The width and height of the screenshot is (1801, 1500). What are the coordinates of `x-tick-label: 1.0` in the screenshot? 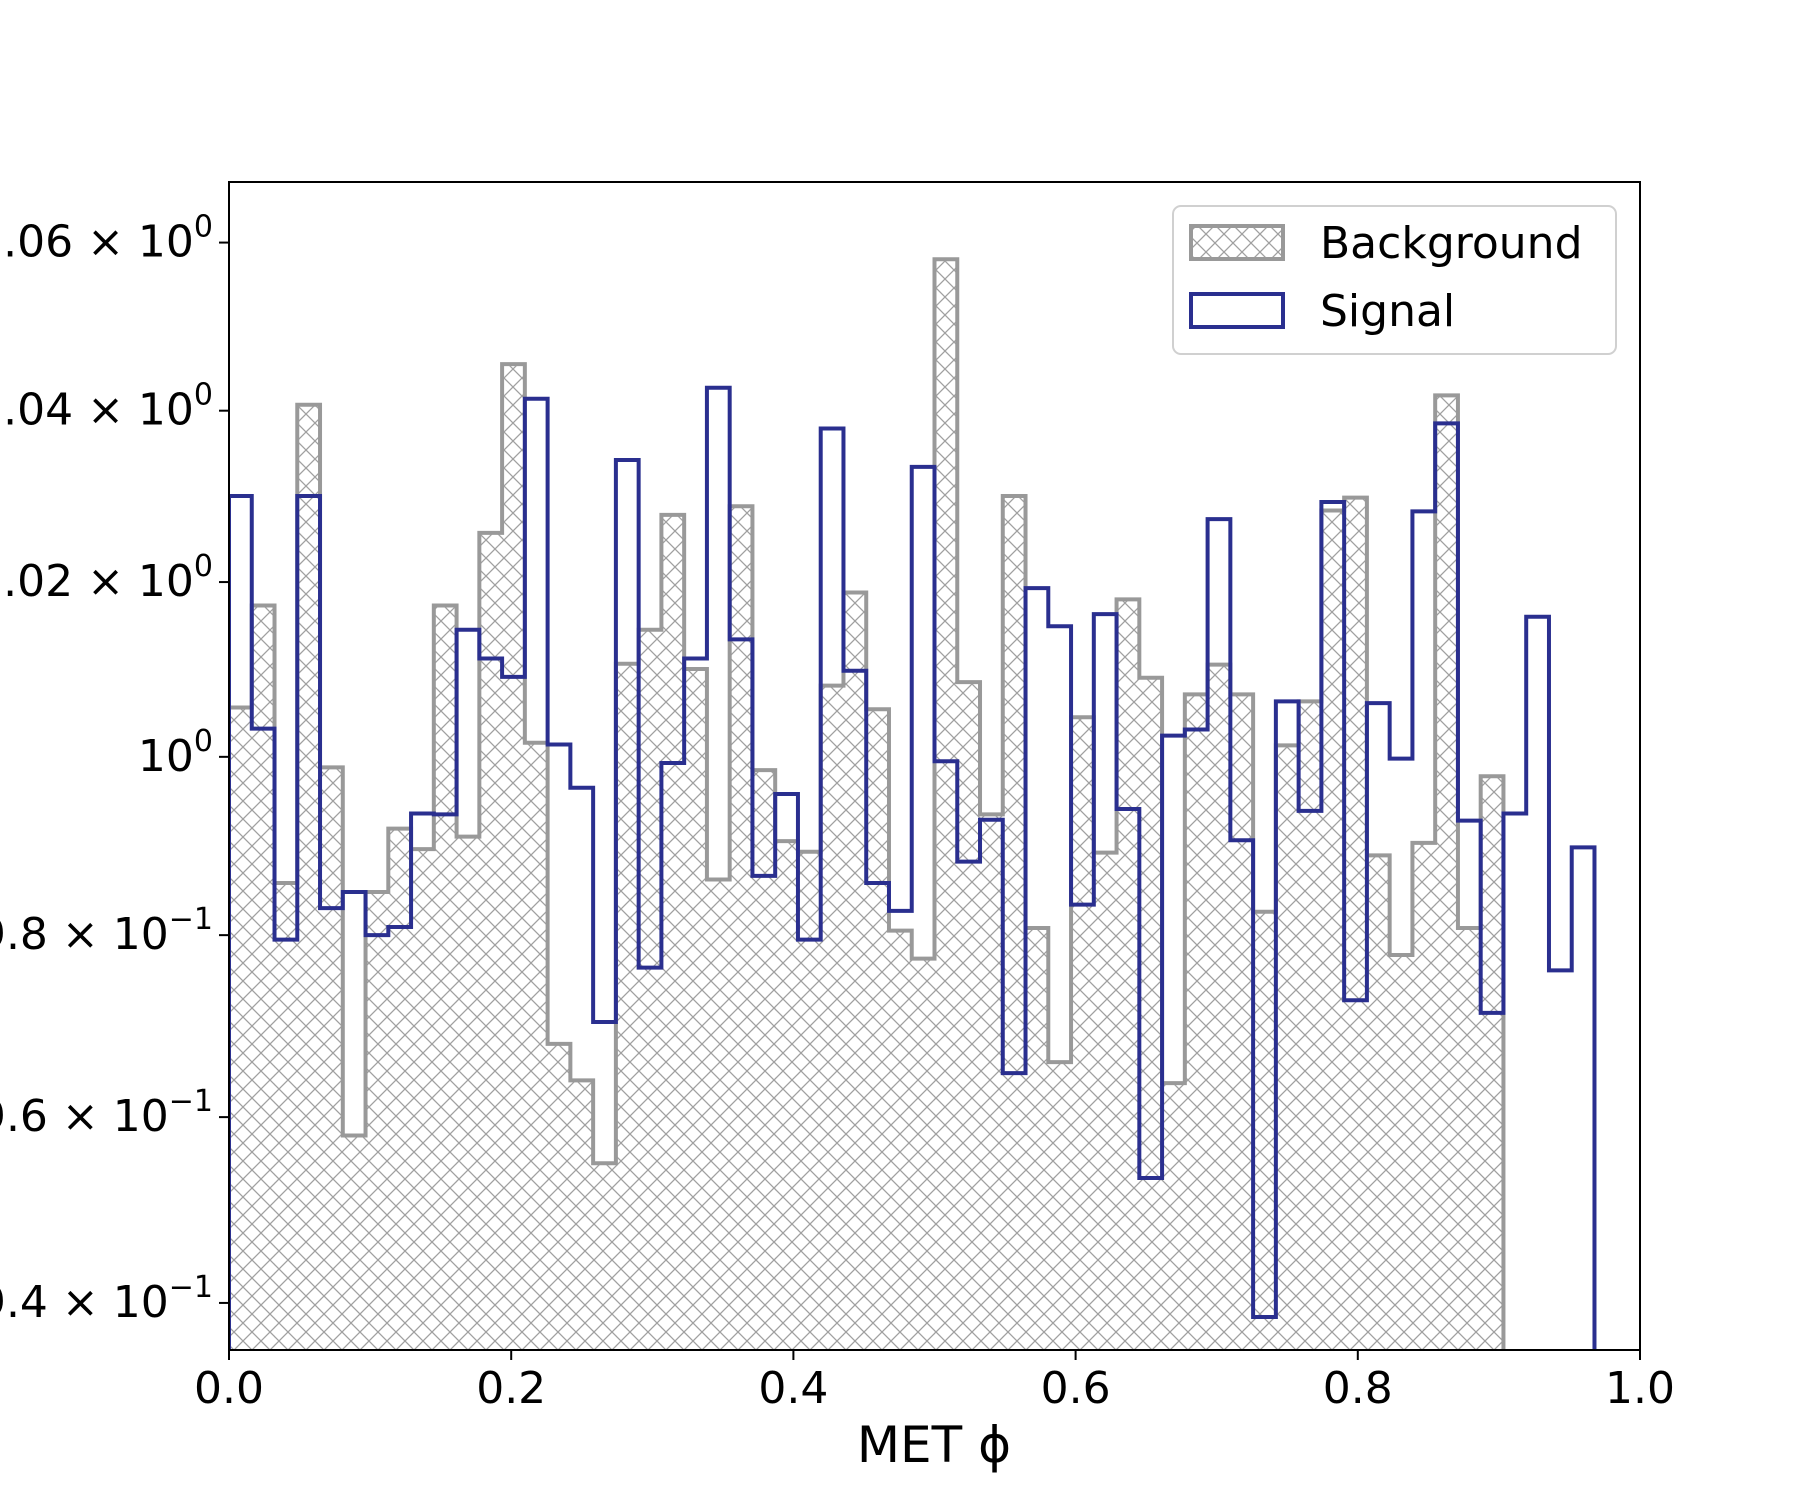 It's located at (1640, 1388).